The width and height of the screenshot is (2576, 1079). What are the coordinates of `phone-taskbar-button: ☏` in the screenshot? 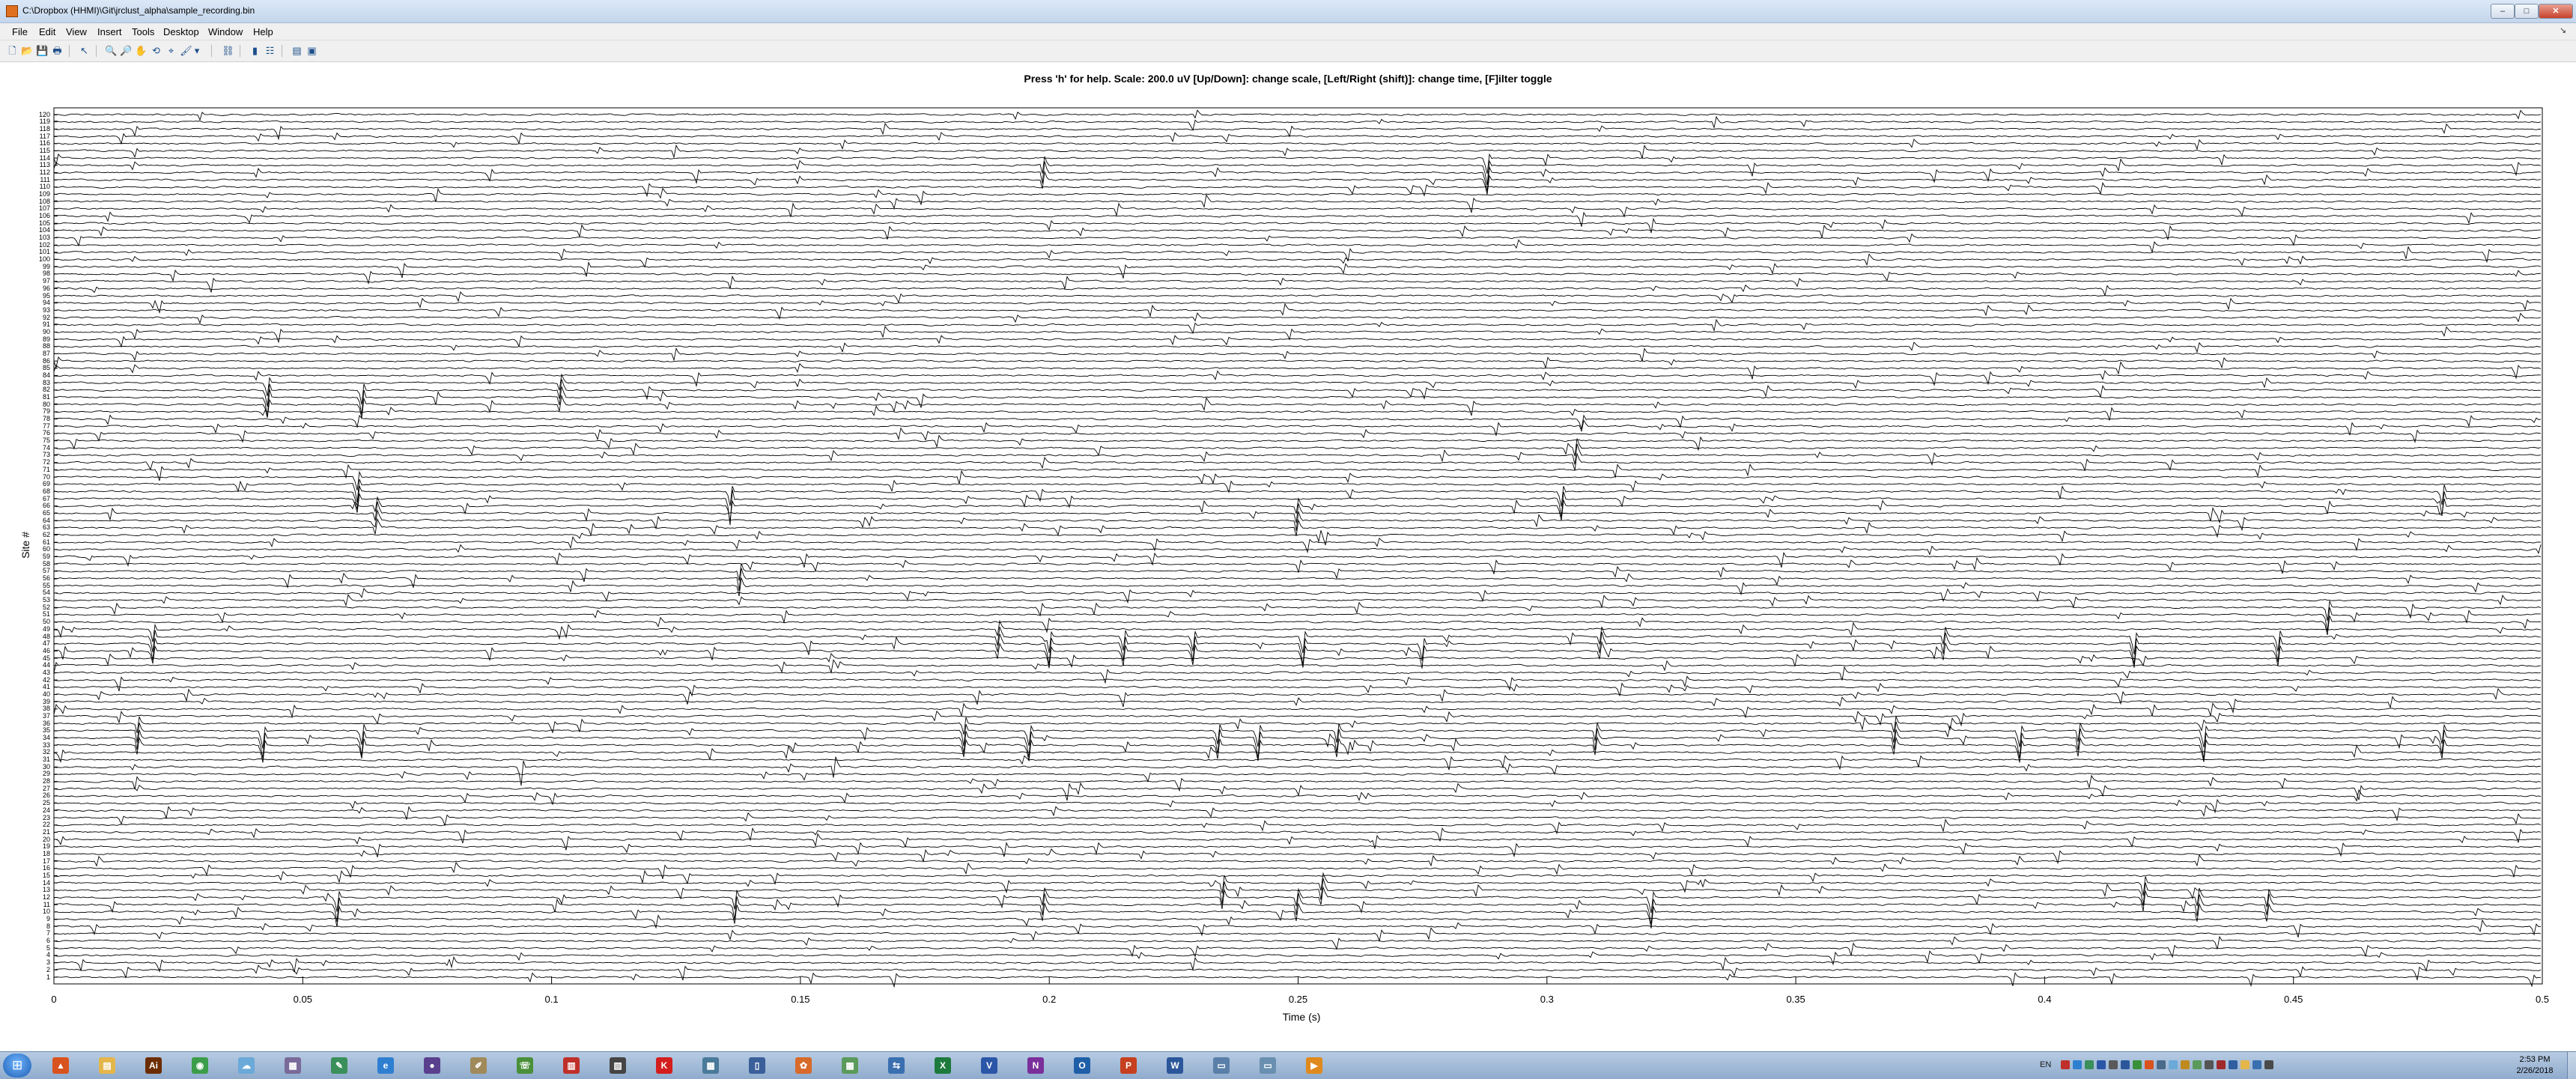 It's located at (525, 1065).